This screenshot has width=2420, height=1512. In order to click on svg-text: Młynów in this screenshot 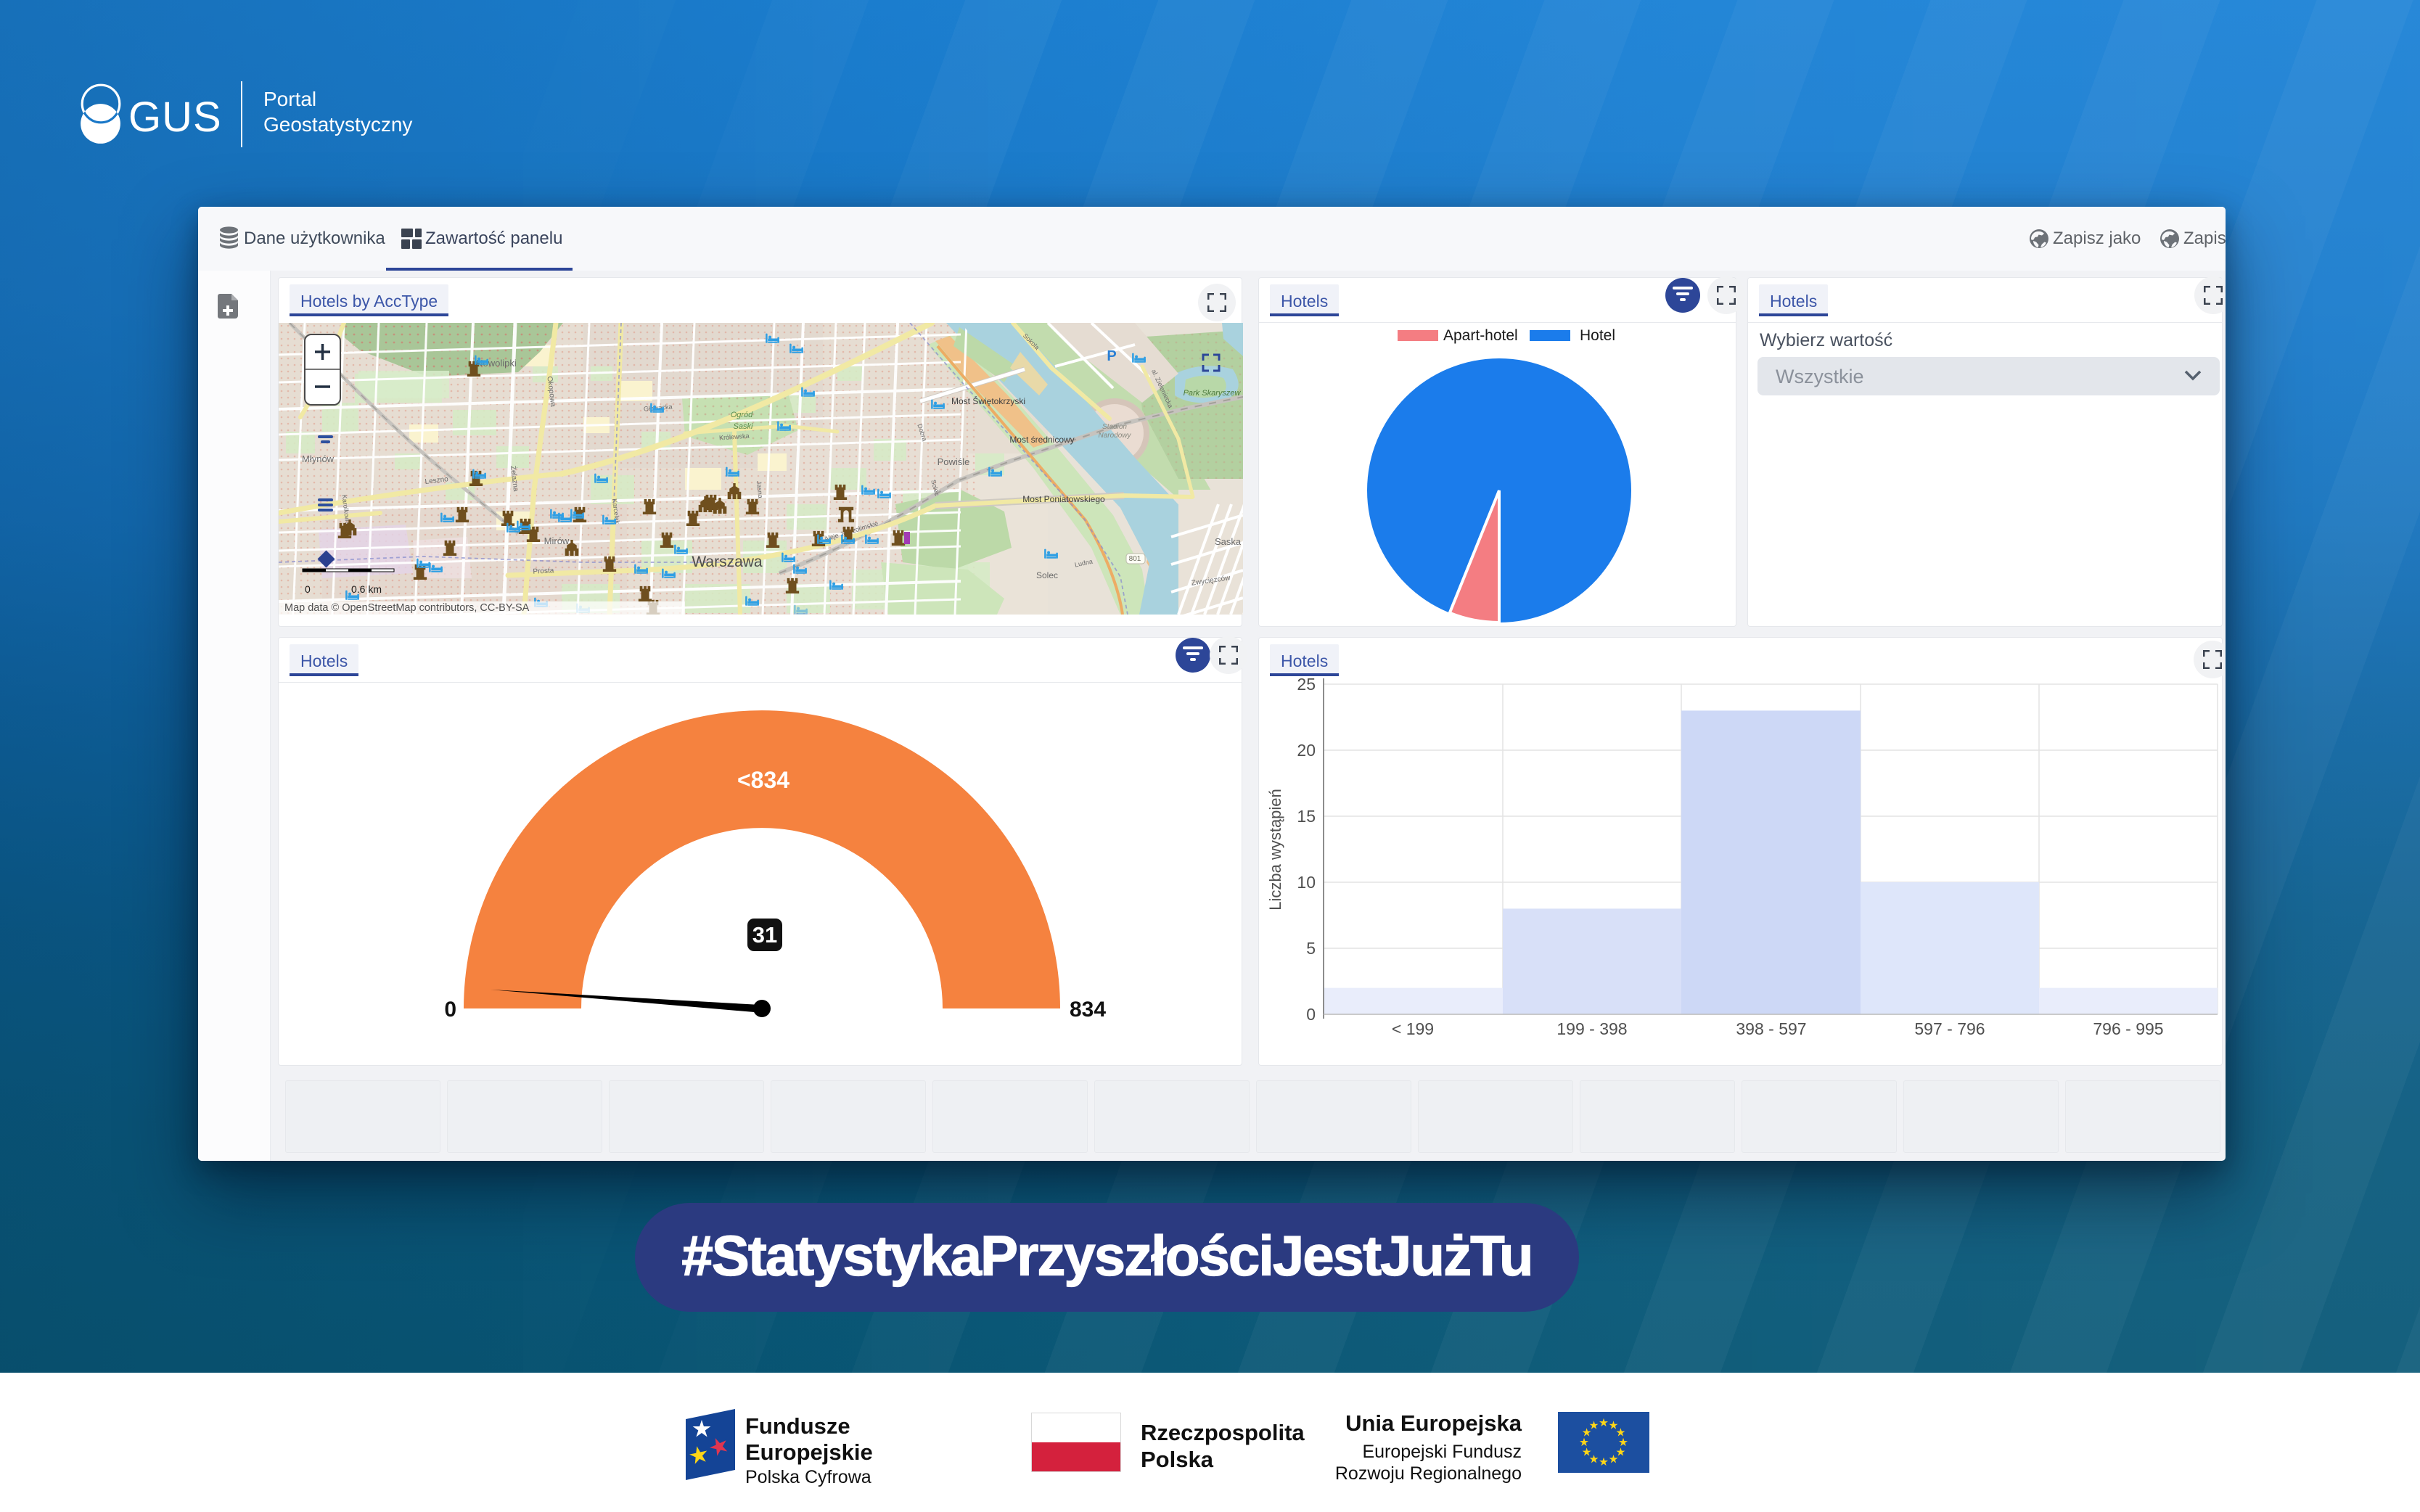, I will do `click(318, 458)`.